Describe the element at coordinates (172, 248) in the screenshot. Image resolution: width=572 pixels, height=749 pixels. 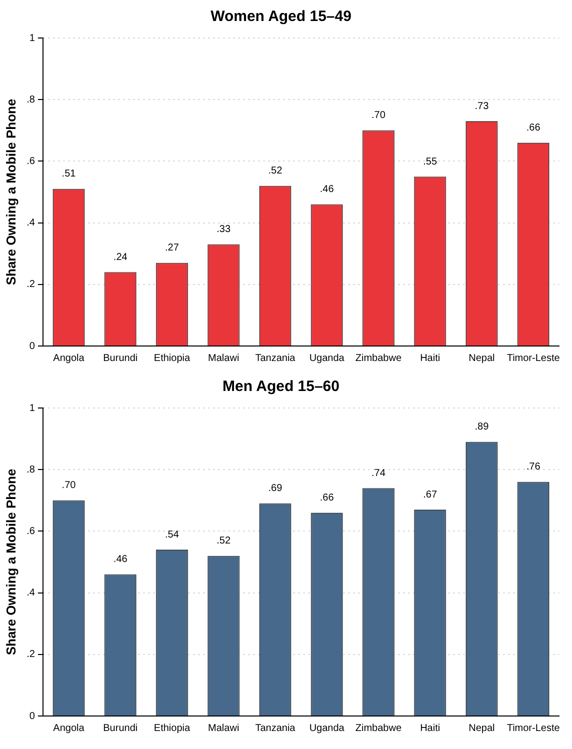
I see `data-label: .27` at that location.